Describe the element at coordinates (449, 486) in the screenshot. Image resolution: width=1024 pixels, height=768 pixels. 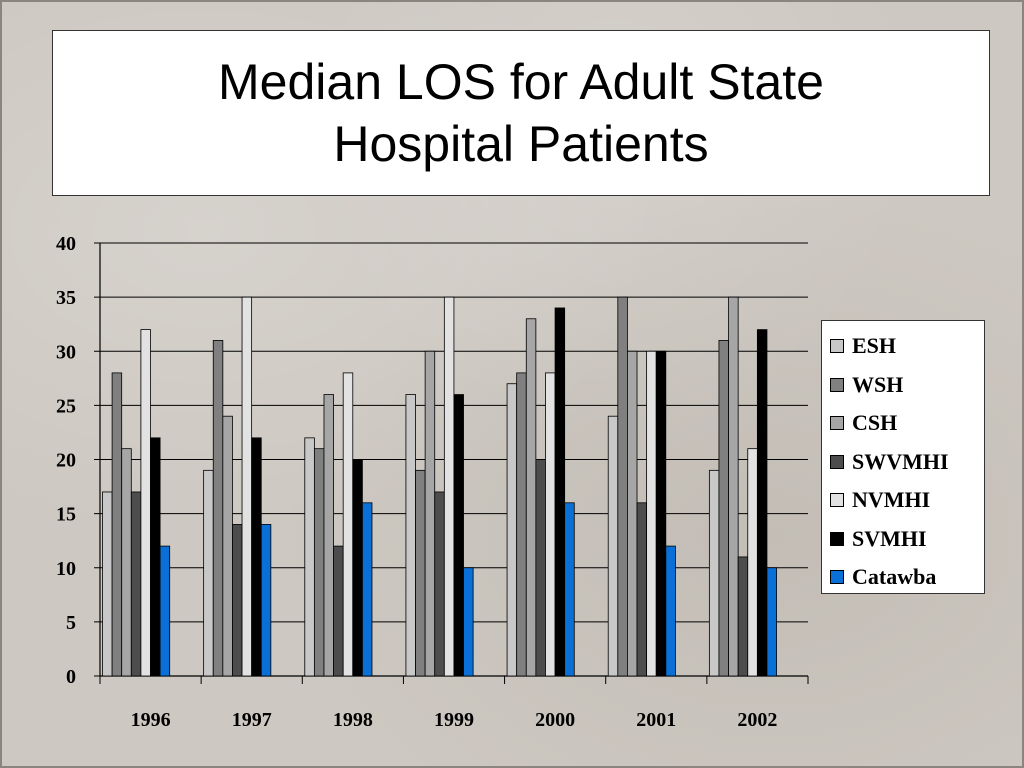
I see `bar-nvmhi-1999` at that location.